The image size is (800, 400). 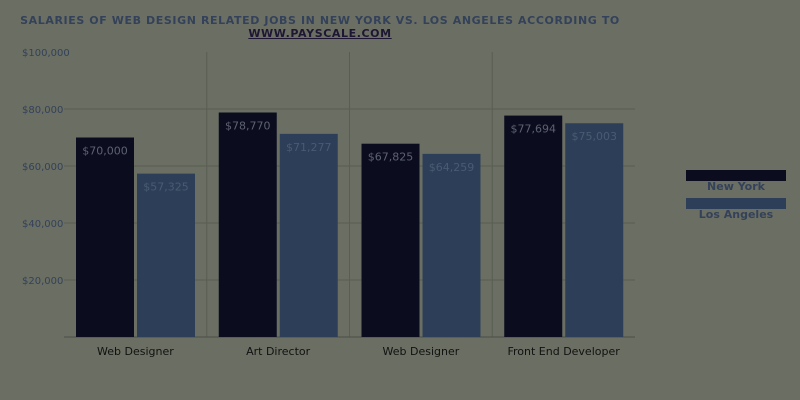 What do you see at coordinates (534, 129) in the screenshot?
I see `data-label: $77,694` at bounding box center [534, 129].